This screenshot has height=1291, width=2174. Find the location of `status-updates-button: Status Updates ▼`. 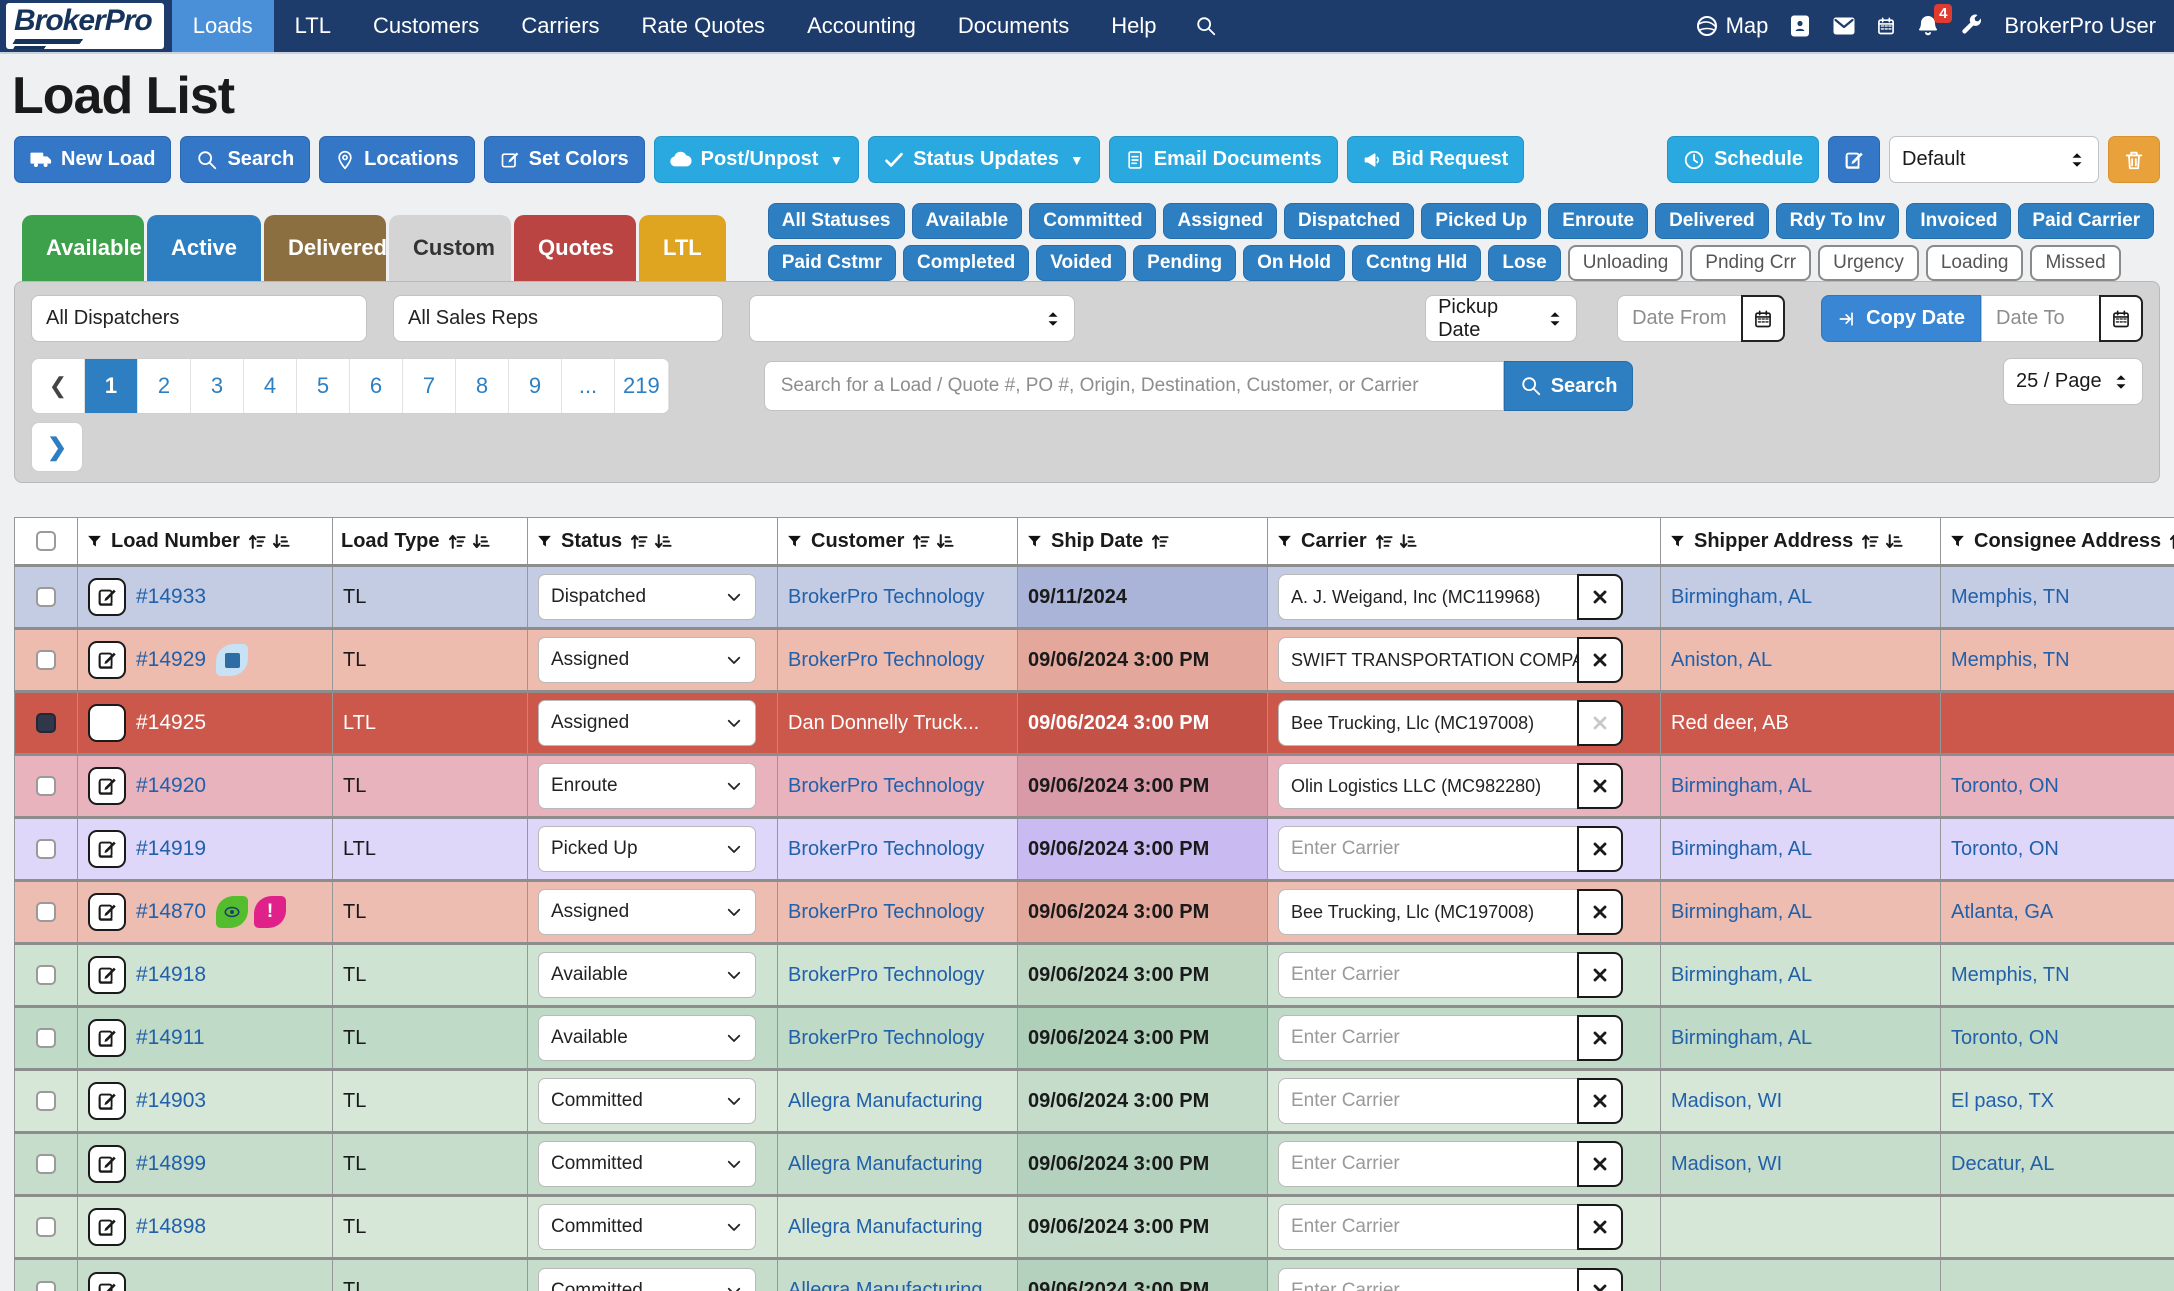

status-updates-button: Status Updates ▼ is located at coordinates (984, 159).